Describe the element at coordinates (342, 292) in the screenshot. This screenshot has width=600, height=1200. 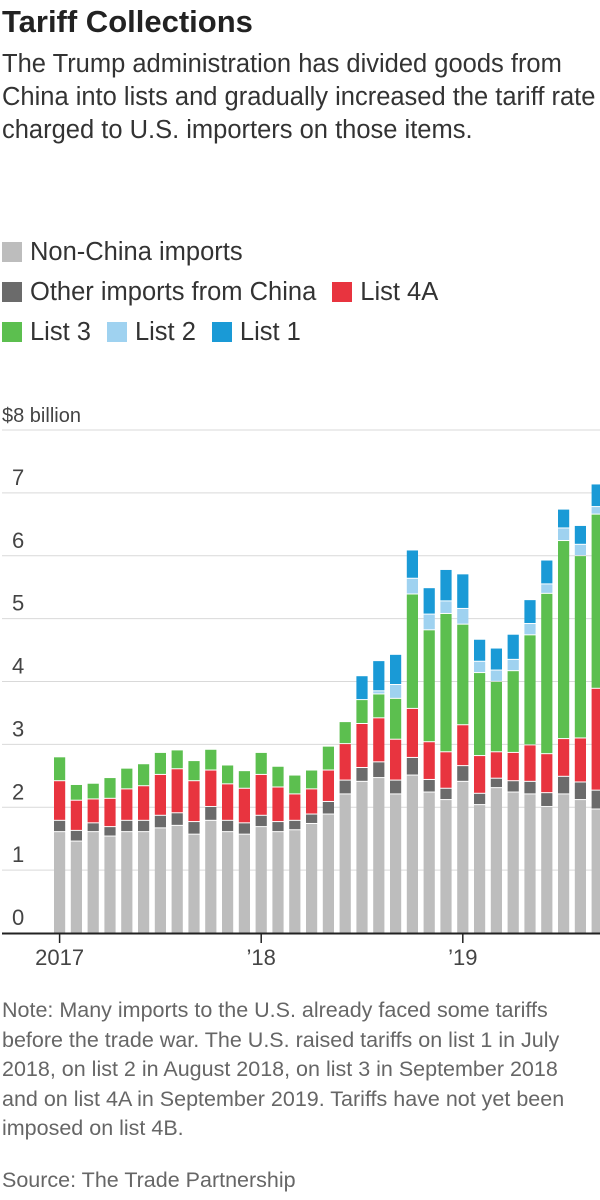
I see `legend-swatch-list-4a` at that location.